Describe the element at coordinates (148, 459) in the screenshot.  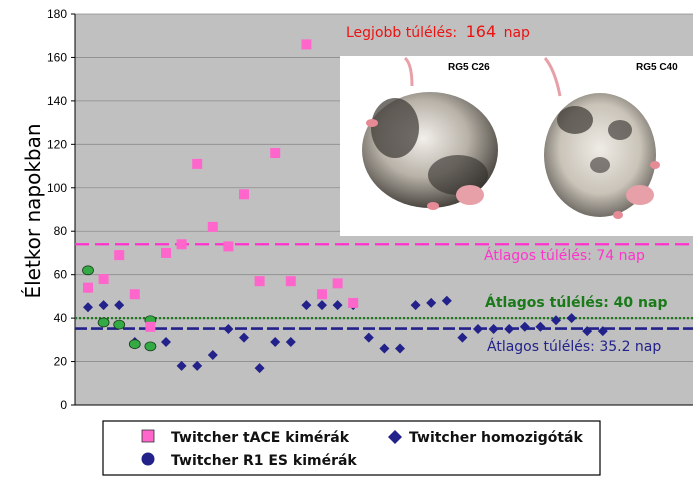
I see `legend-marker-circle` at that location.